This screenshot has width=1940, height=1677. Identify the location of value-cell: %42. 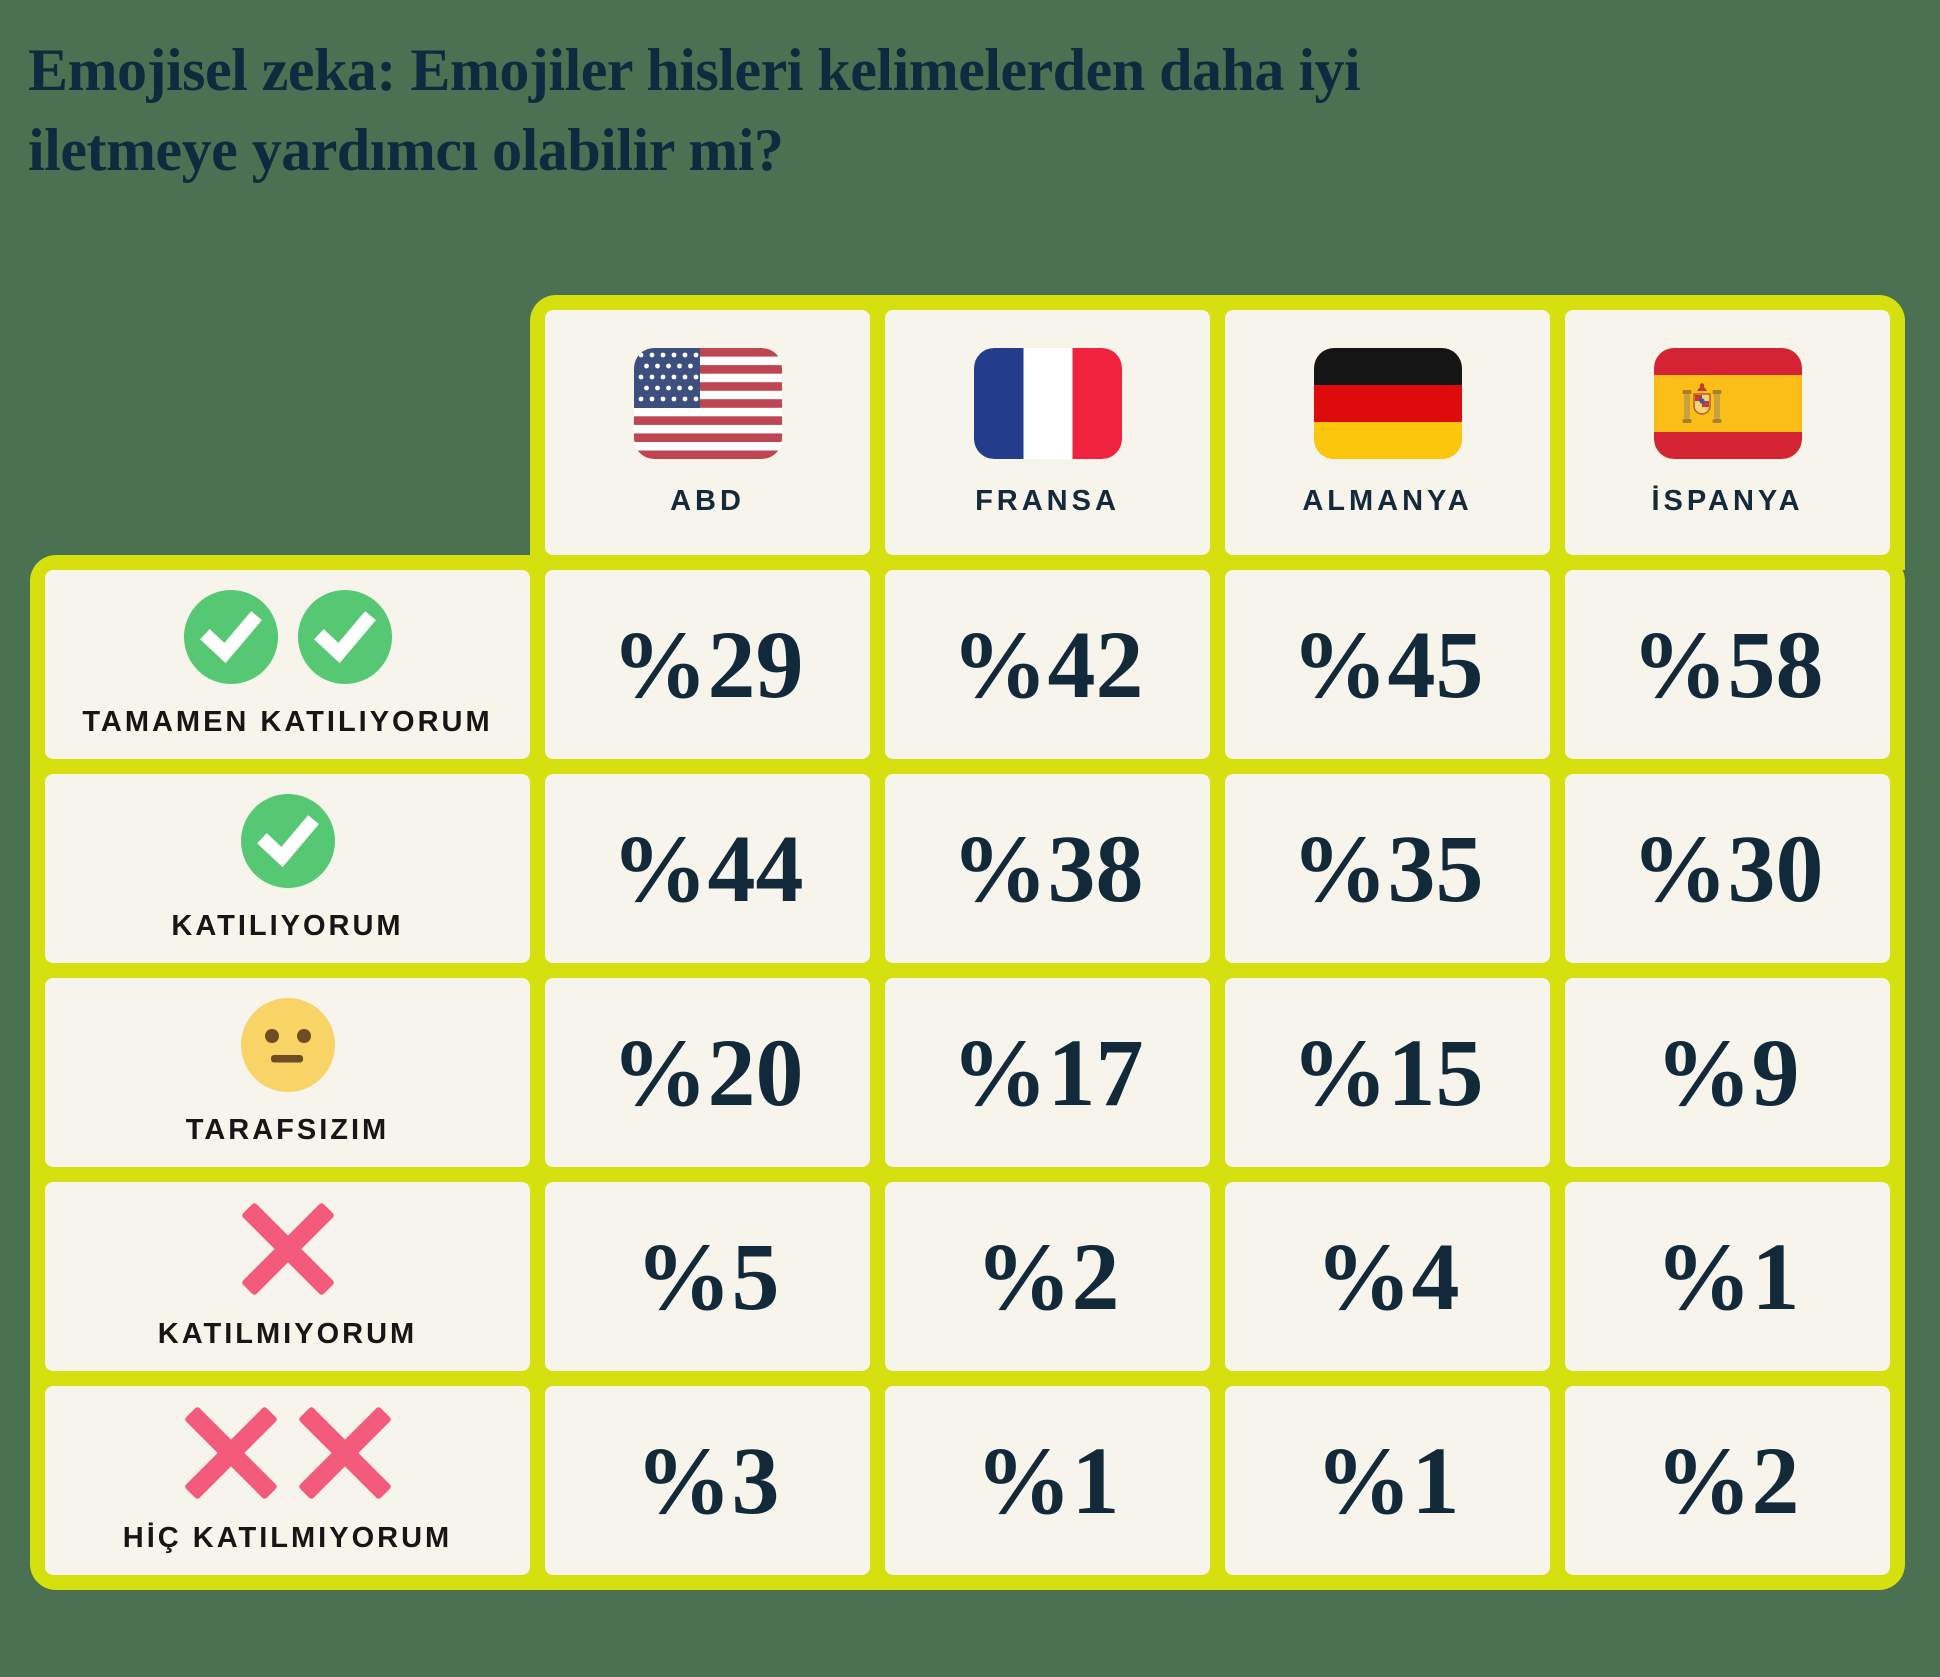
(1047, 664).